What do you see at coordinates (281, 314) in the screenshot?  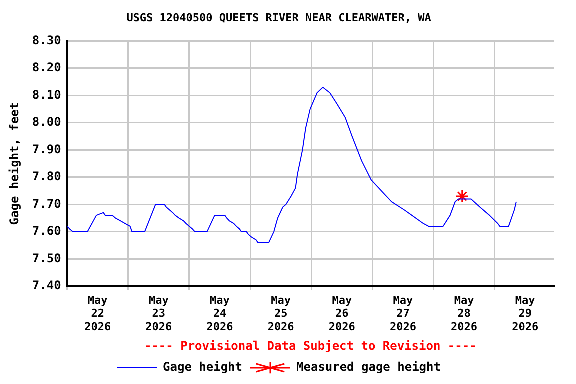 I see `x-tick-label: May 25 2026` at bounding box center [281, 314].